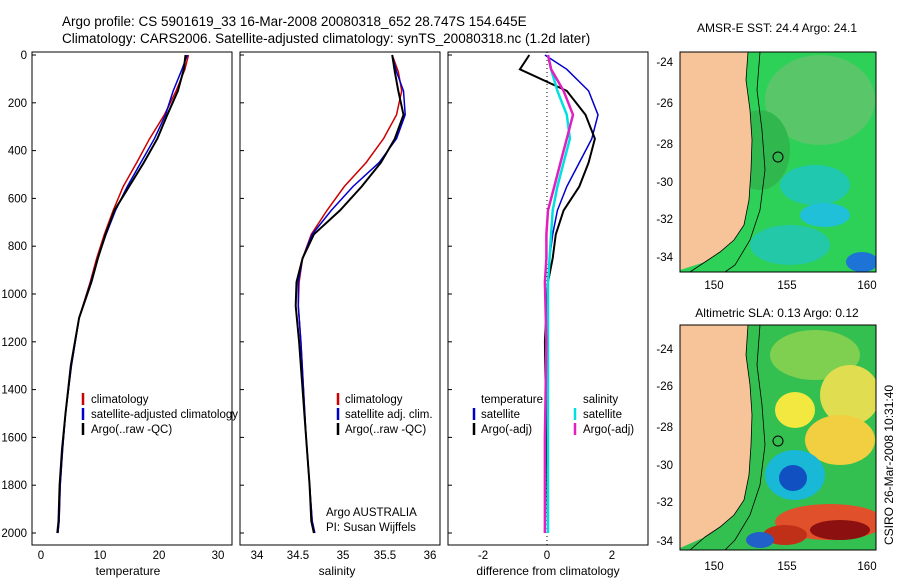 Image resolution: width=900 pixels, height=580 pixels. I want to click on legend-argo: Argo(..raw -QC), so click(131, 430).